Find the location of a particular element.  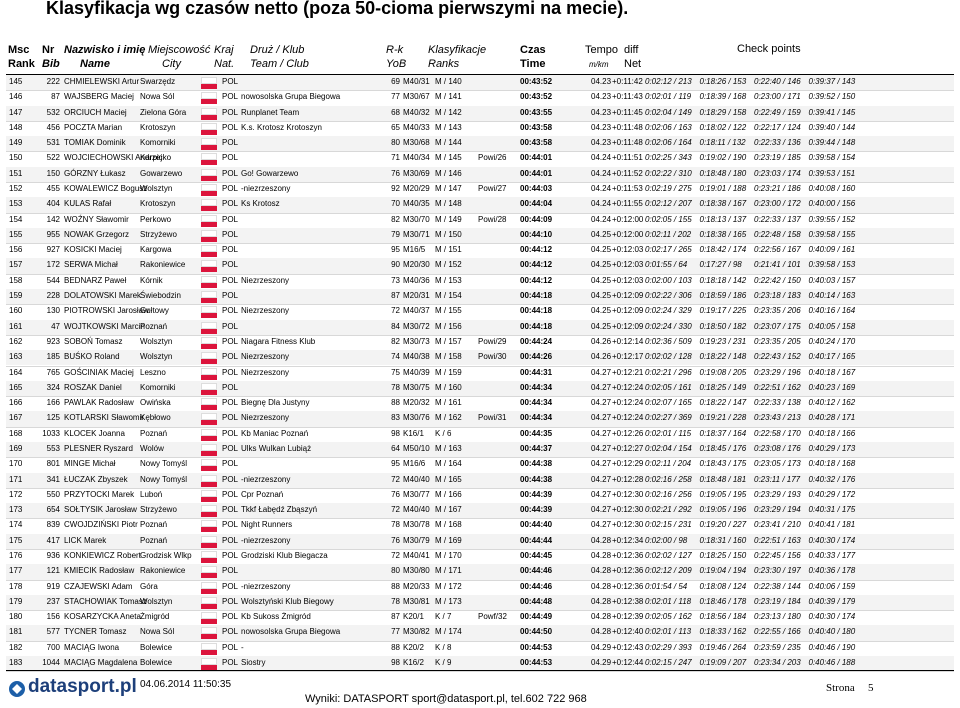

cell: +0:11:55 is located at coordinates (627, 204).